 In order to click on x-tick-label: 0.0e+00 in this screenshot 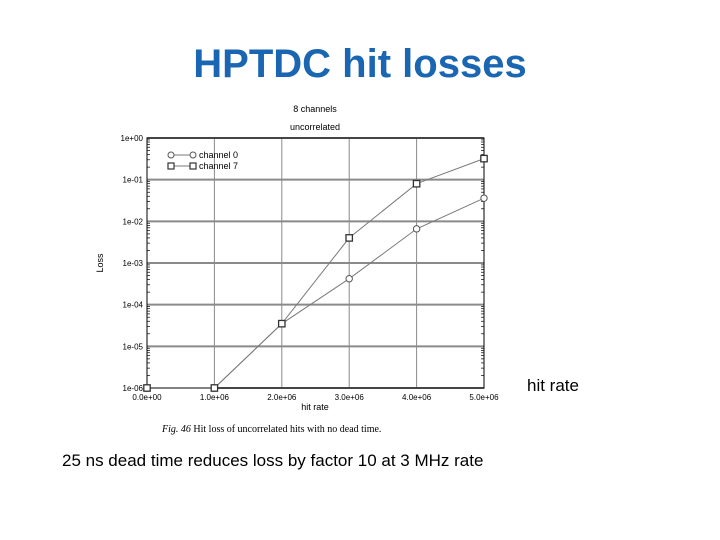, I will do `click(147, 397)`.